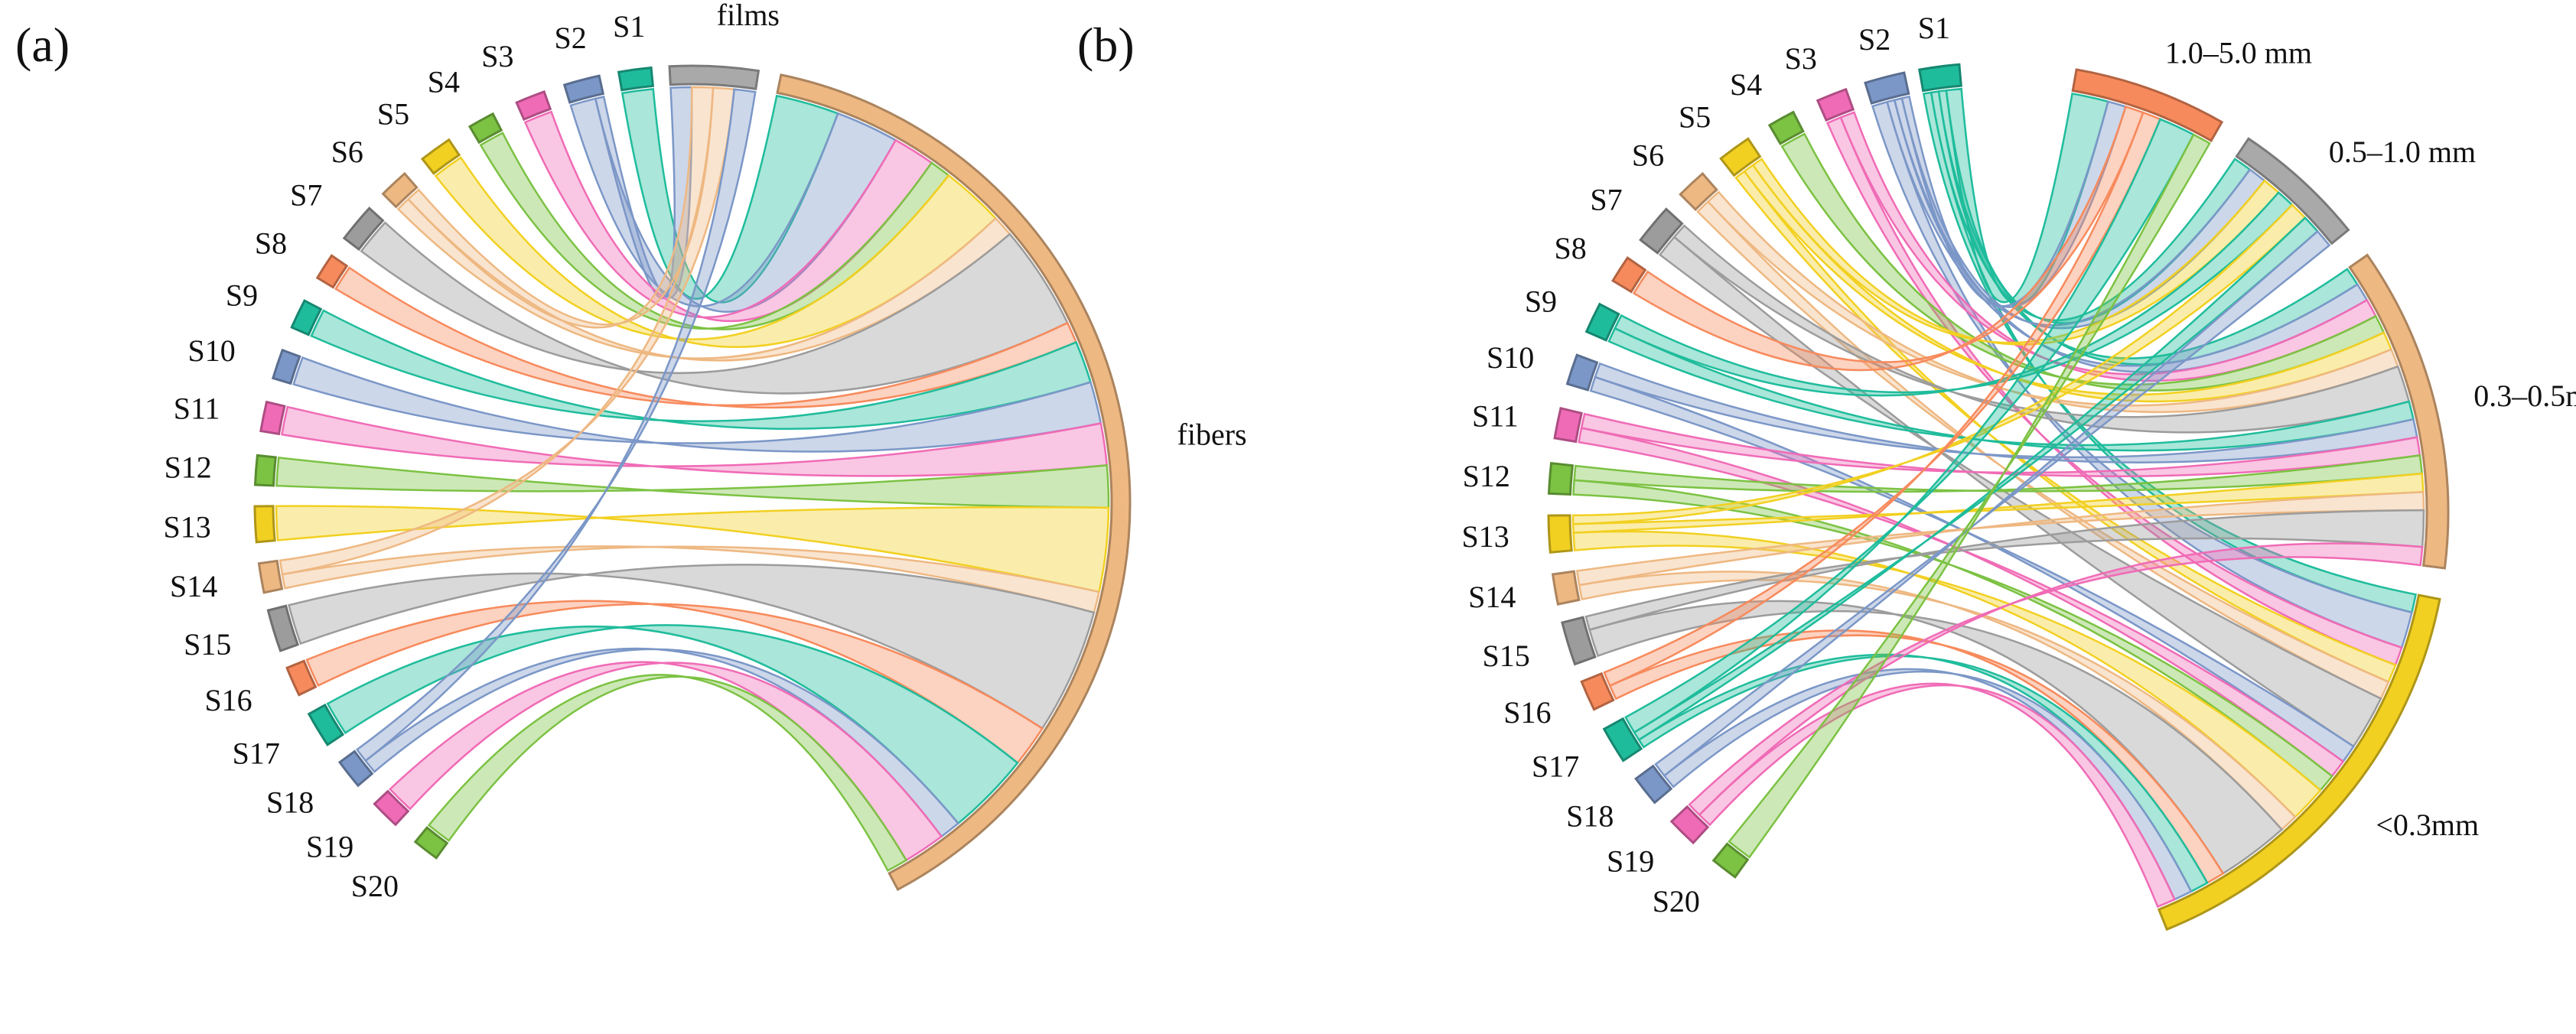  I want to click on ribbon-s13-to-0-5-1-0-mm, so click(1939, 364).